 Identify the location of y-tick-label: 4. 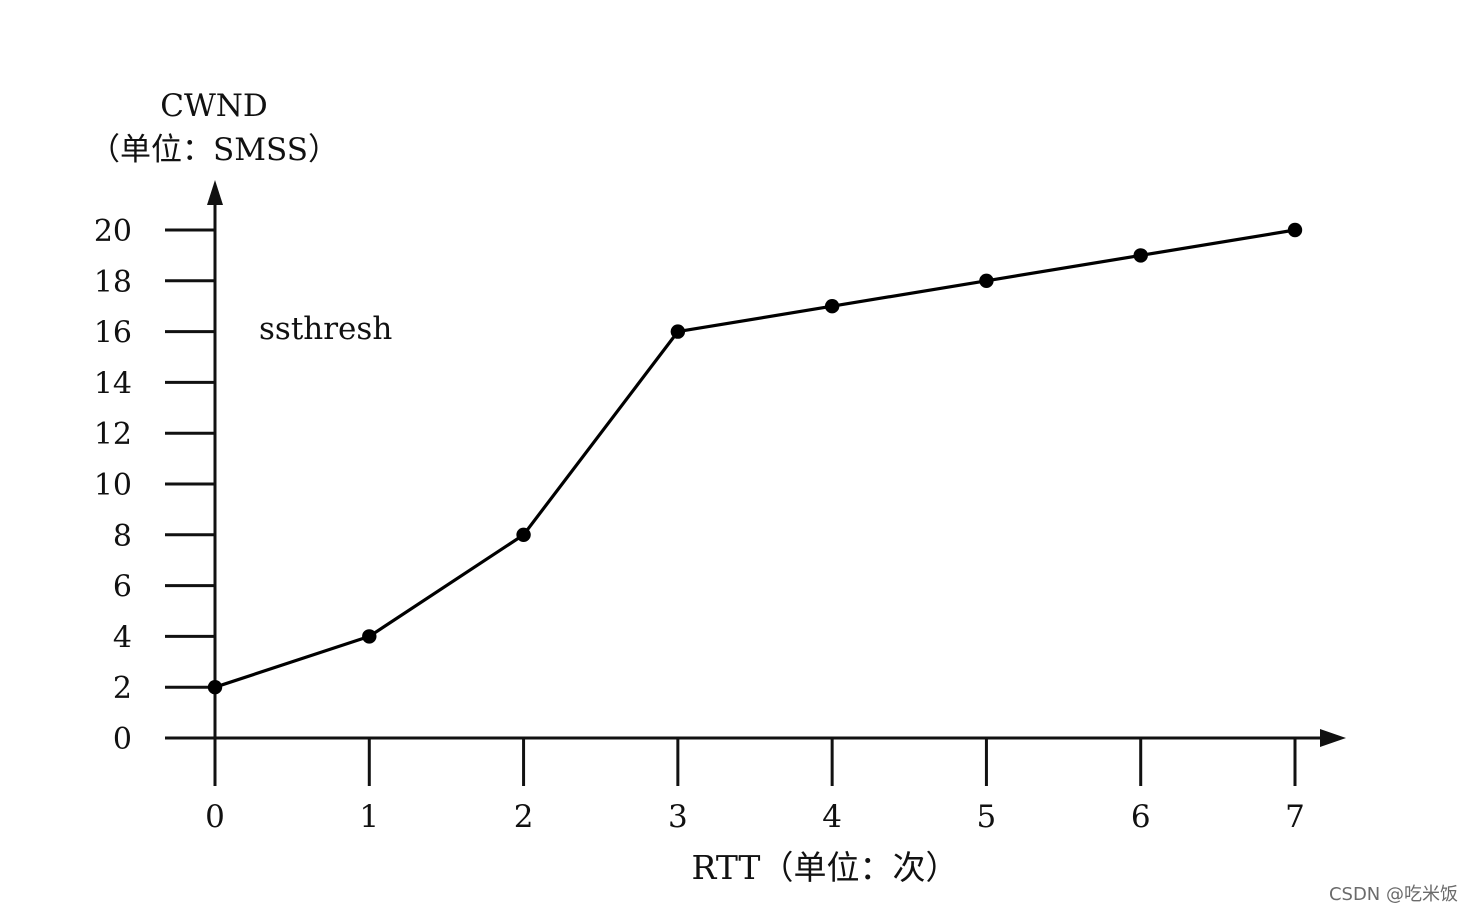
(122, 637).